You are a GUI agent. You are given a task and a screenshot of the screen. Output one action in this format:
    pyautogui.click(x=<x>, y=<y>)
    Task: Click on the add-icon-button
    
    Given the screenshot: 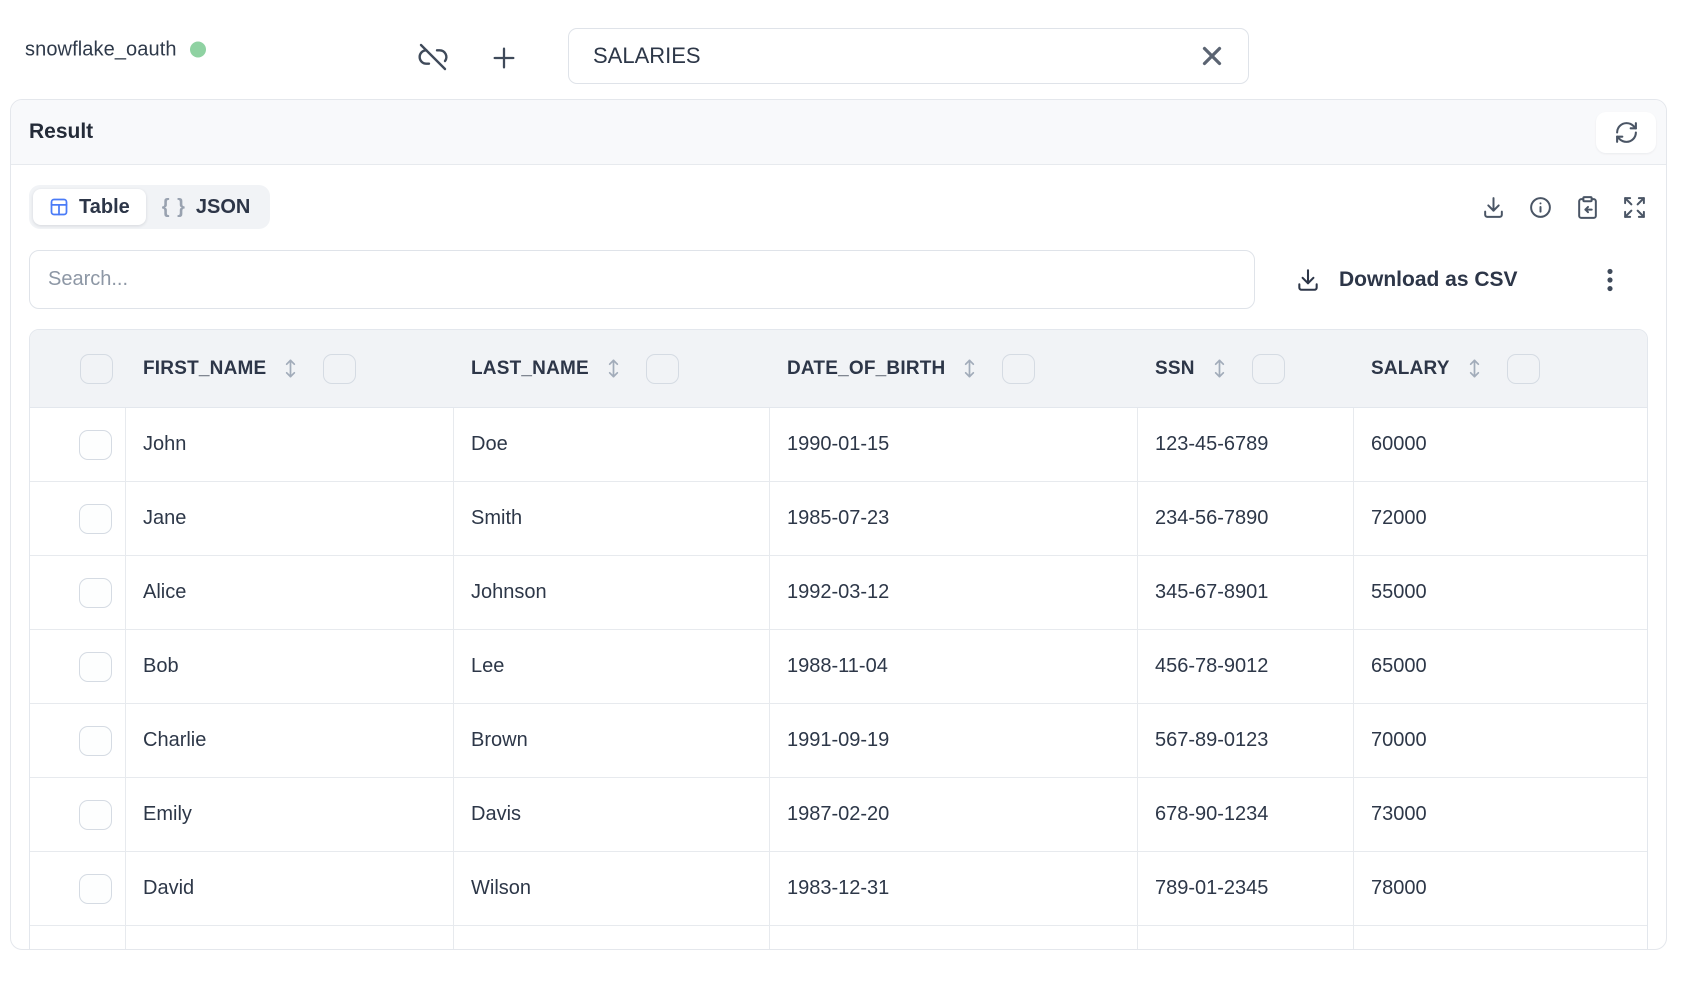 What is the action you would take?
    pyautogui.click(x=504, y=58)
    